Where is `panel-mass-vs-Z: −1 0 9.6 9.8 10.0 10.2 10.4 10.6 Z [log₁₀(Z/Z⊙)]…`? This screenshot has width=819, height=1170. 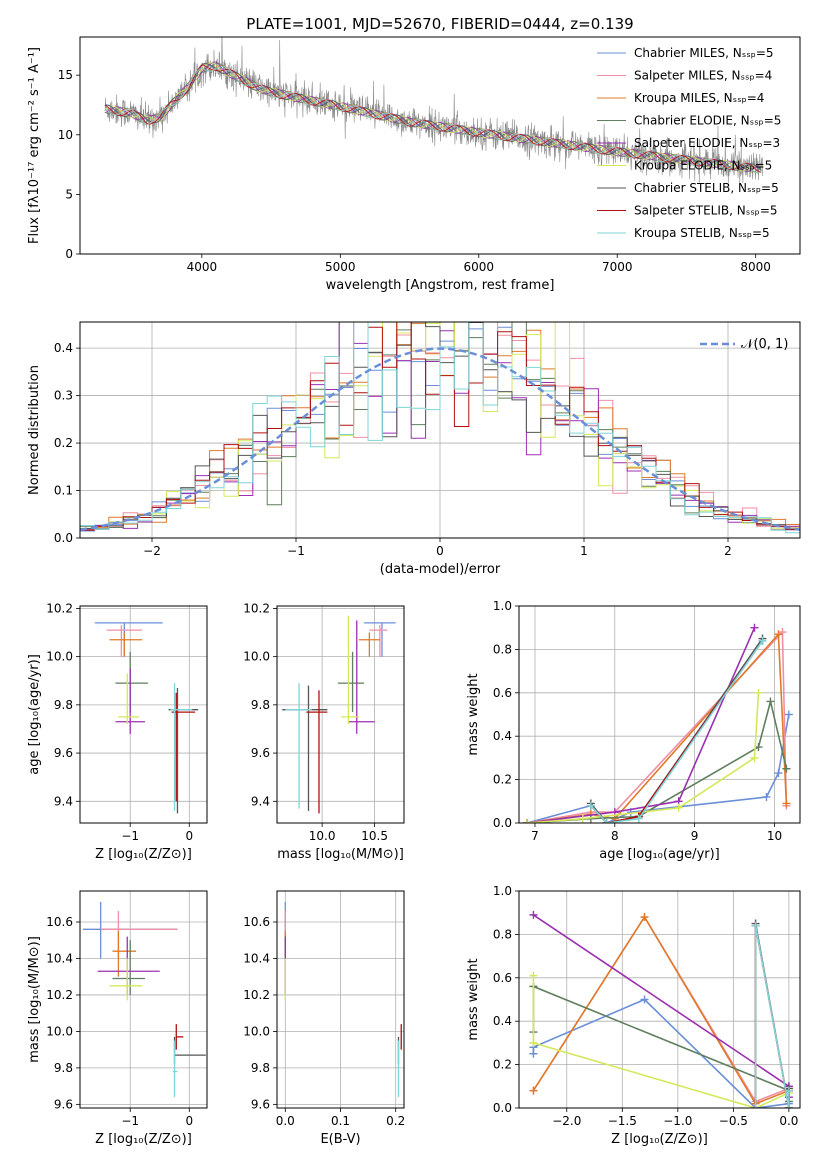 panel-mass-vs-Z: −1 0 9.6 9.8 10.0 10.2 10.4 10.6 Z [log₁₀(Z/Z⊙)]… is located at coordinates (117, 1018).